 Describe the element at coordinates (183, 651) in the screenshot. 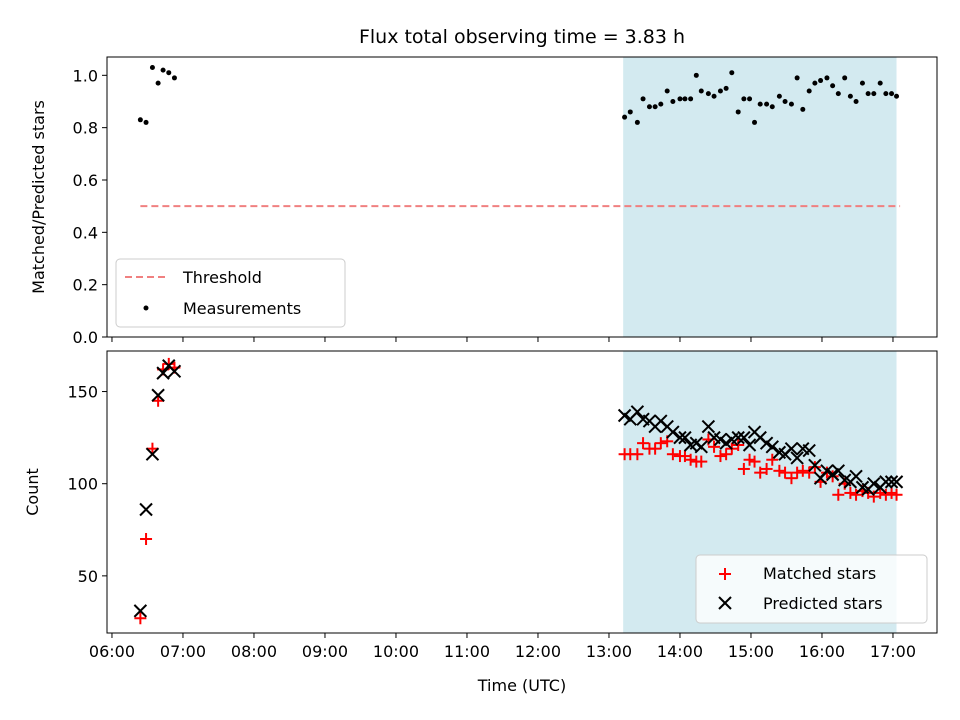

I see `x-tick-label: 07:00` at that location.